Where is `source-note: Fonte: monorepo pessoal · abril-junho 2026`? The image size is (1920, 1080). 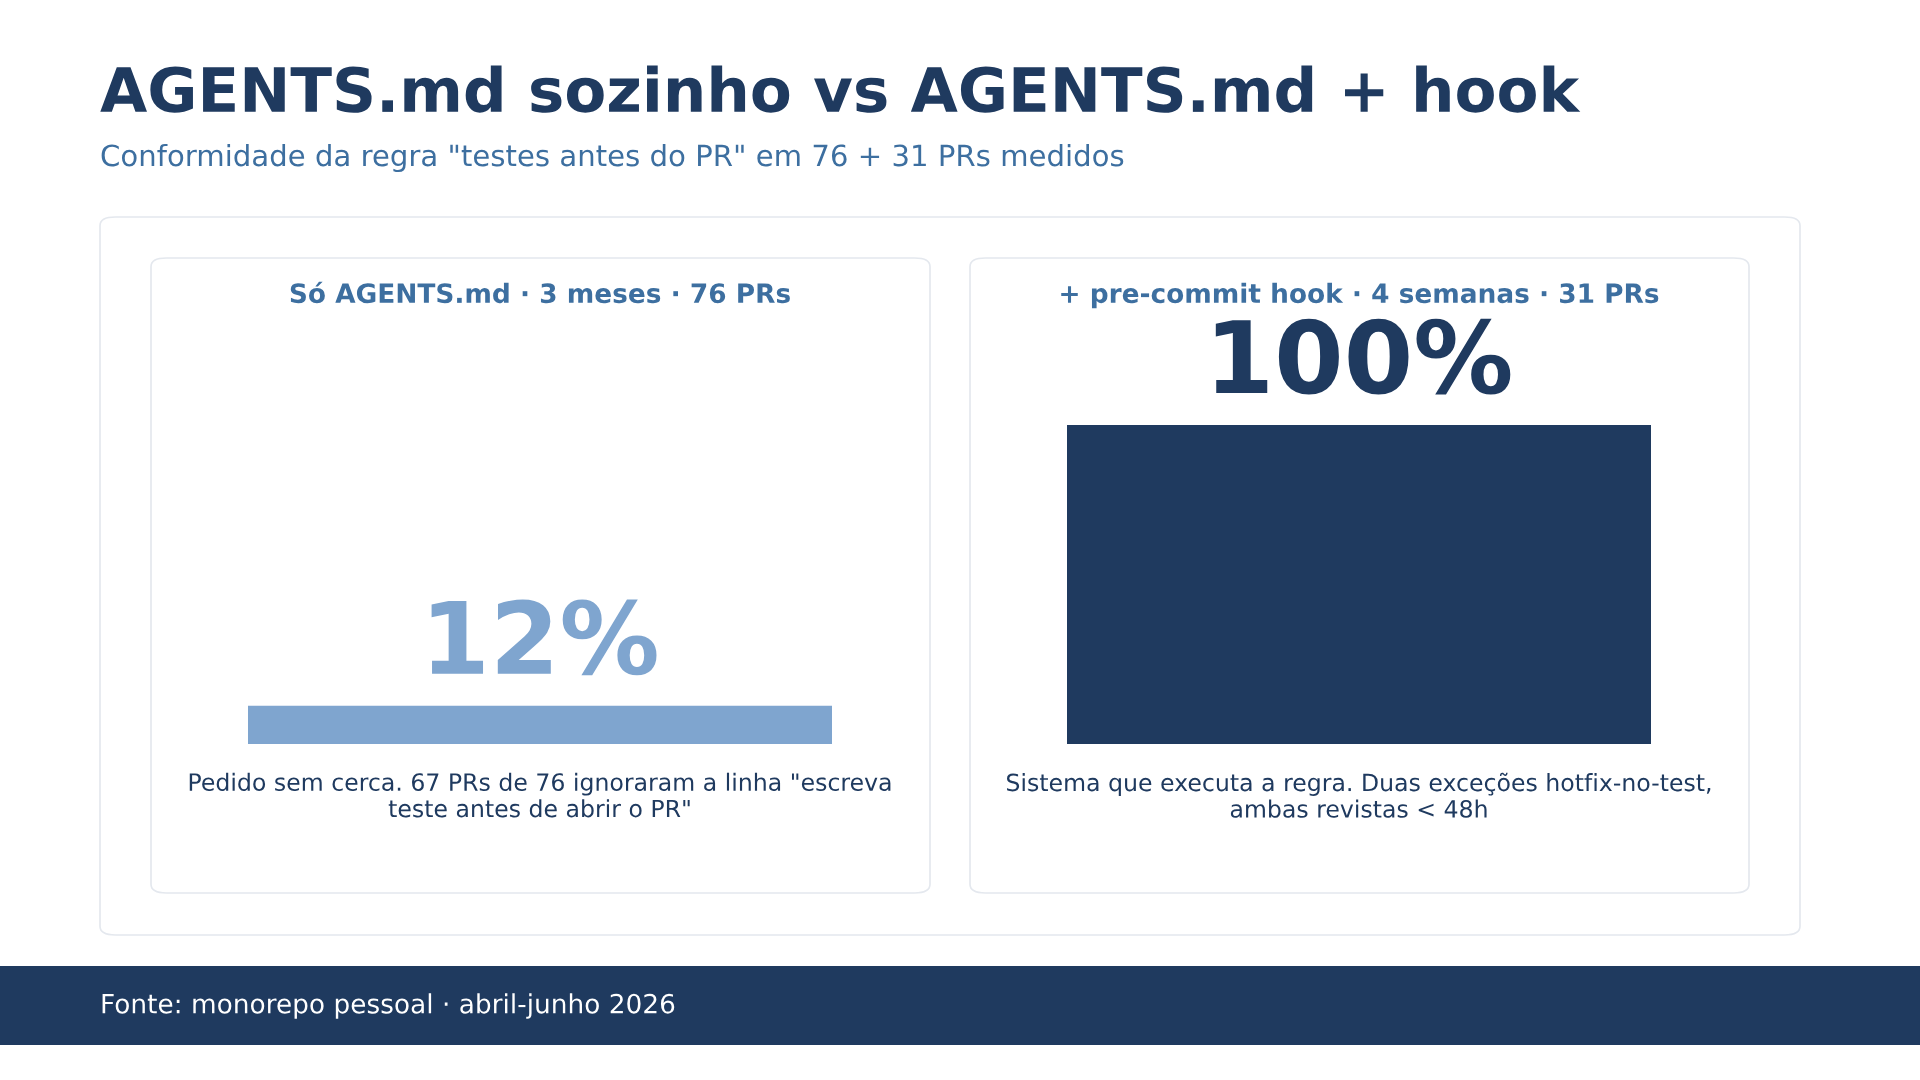 source-note: Fonte: monorepo pessoal · abril-junho 2026 is located at coordinates (388, 1006).